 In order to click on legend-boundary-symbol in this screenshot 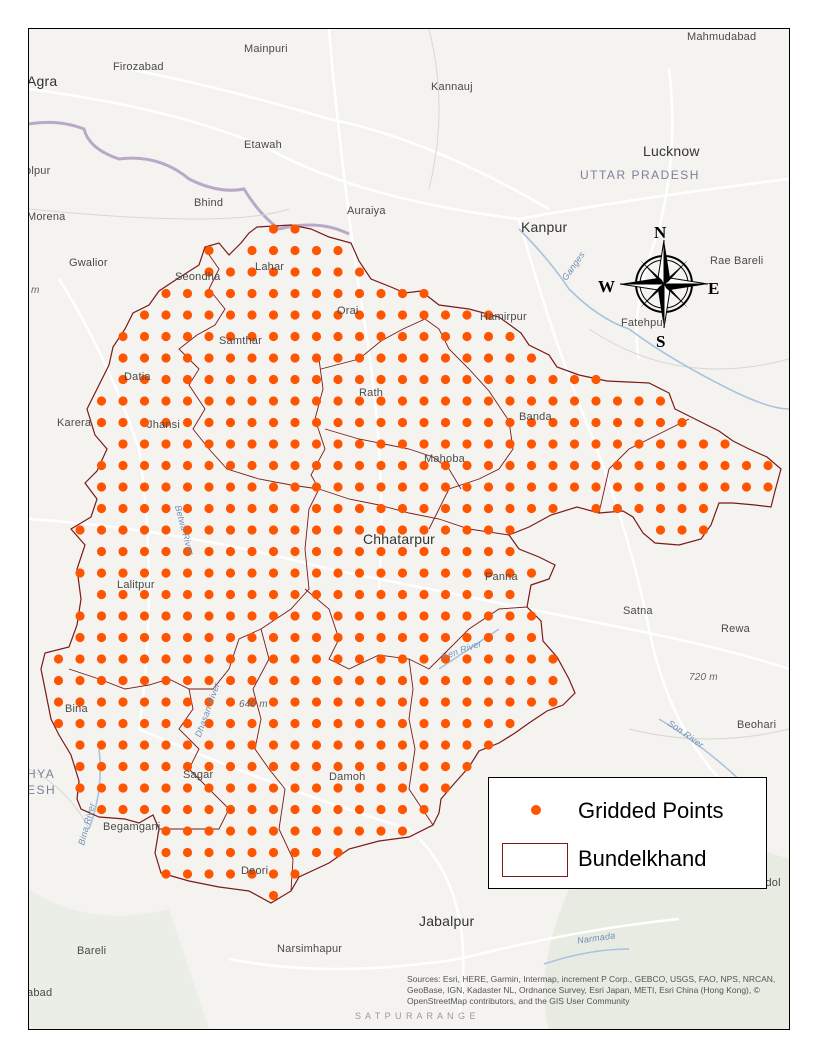, I will do `click(535, 860)`.